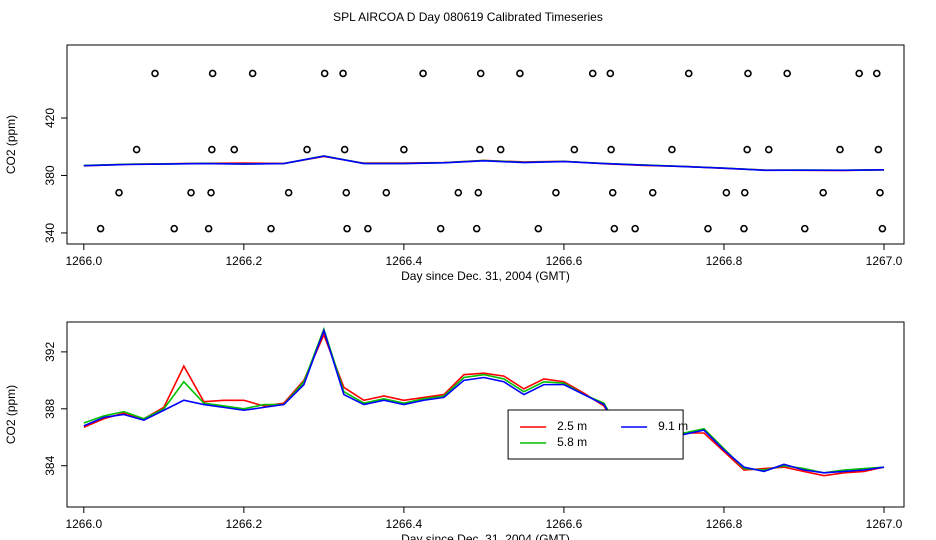  I want to click on y-tick-label: 384, so click(50, 465).